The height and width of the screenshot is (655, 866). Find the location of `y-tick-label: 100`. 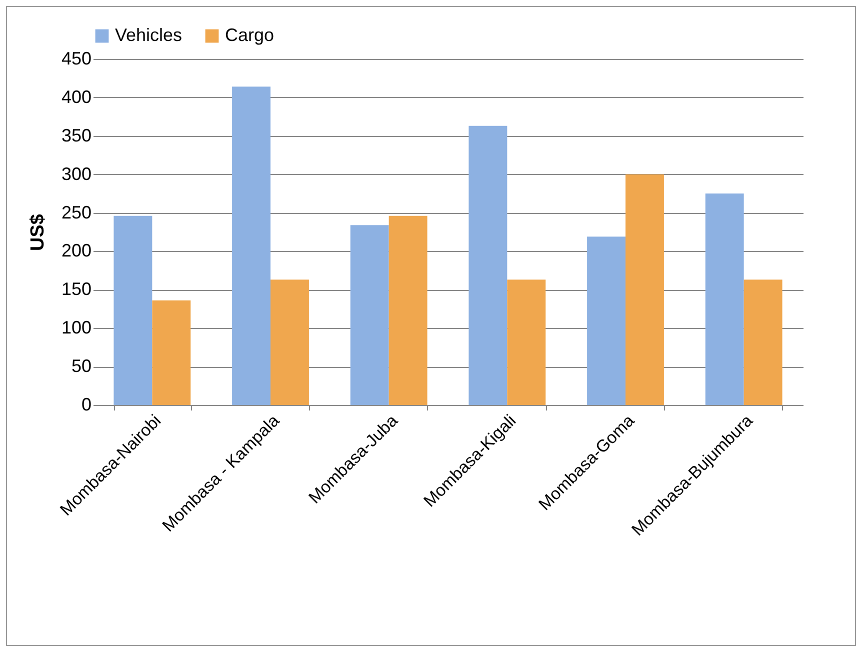

y-tick-label: 100 is located at coordinates (76, 328).